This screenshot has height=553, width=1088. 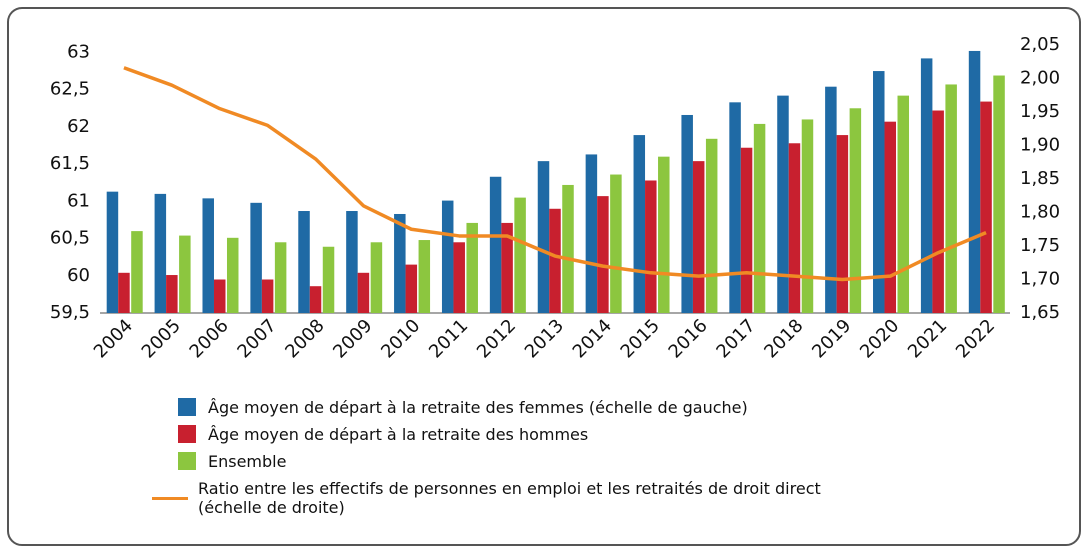 What do you see at coordinates (496, 338) in the screenshot?
I see `x-tick-label: 2012` at bounding box center [496, 338].